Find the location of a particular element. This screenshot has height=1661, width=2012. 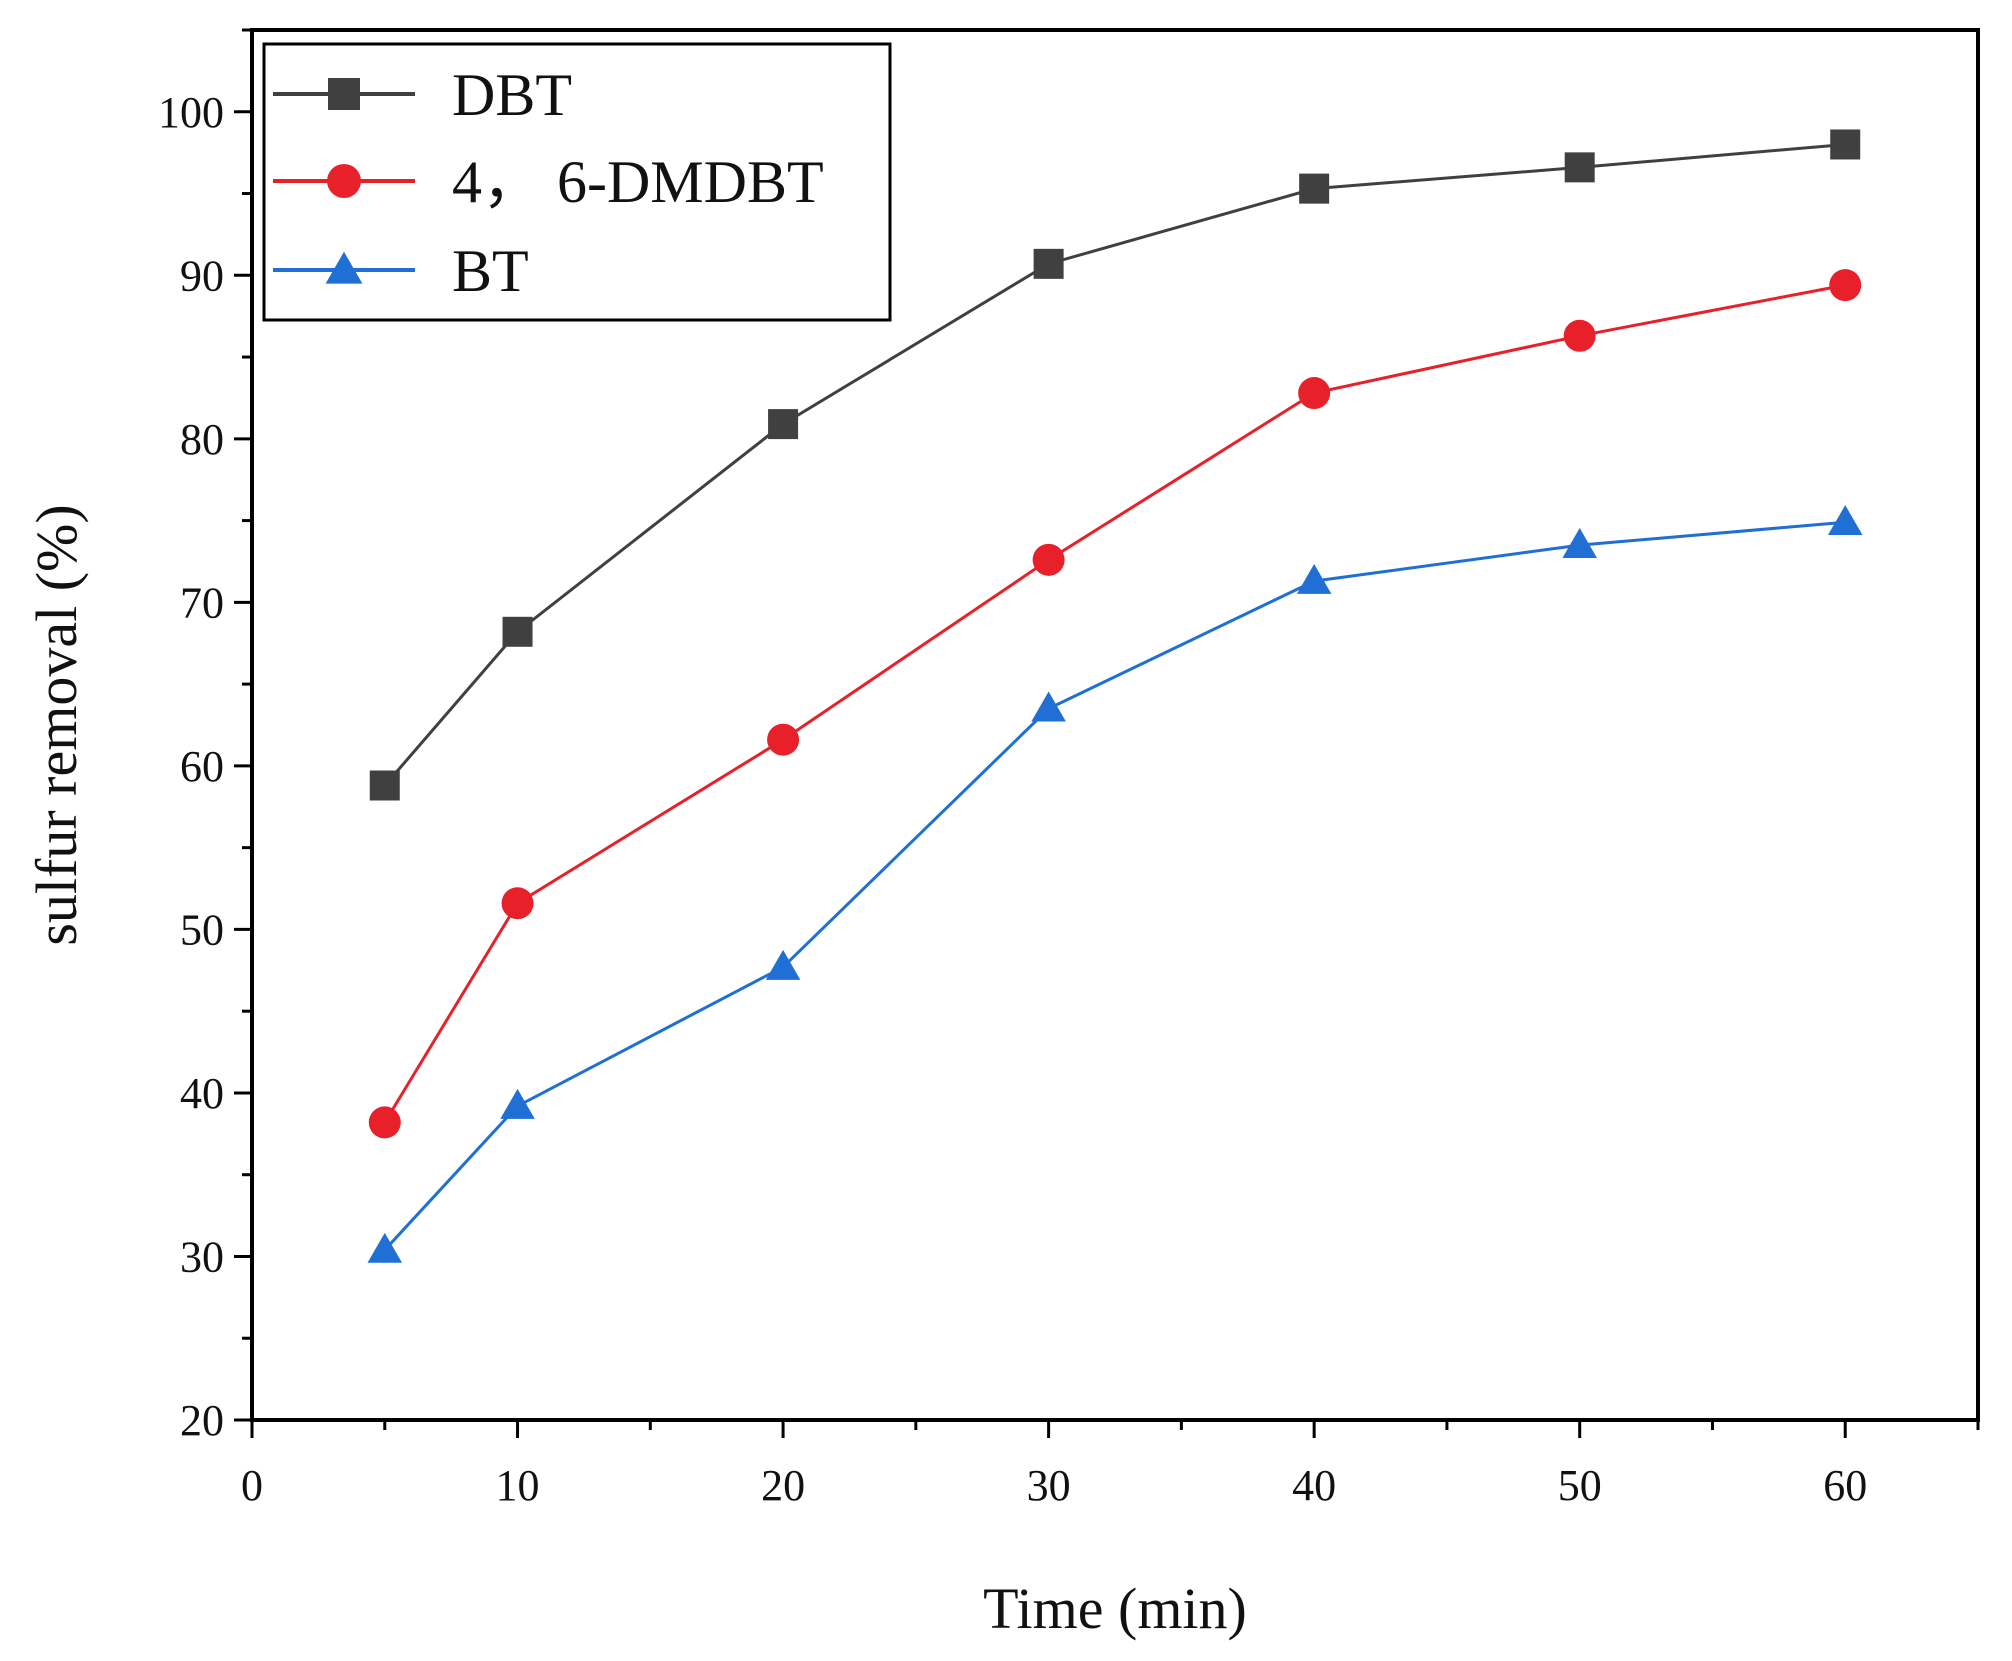

x-axis-ticks: 0 10 20 30 40 50 60 is located at coordinates (1110, 1465).